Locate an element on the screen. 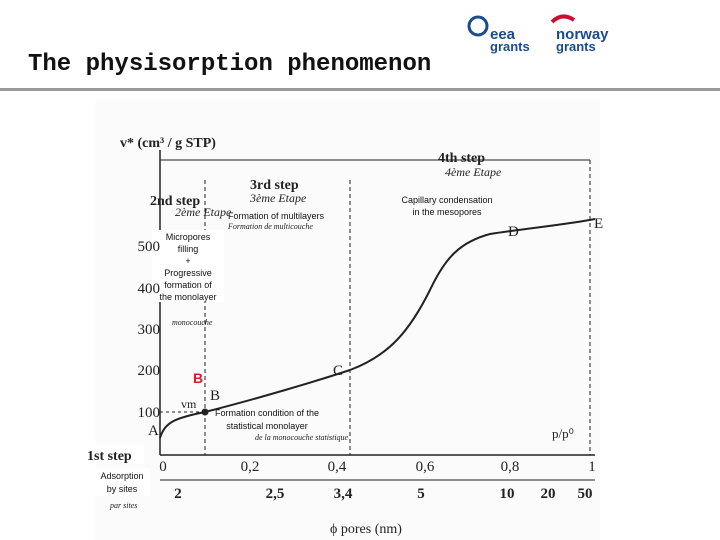 The width and height of the screenshot is (720, 540). pore-tick-label: 5 is located at coordinates (421, 494).